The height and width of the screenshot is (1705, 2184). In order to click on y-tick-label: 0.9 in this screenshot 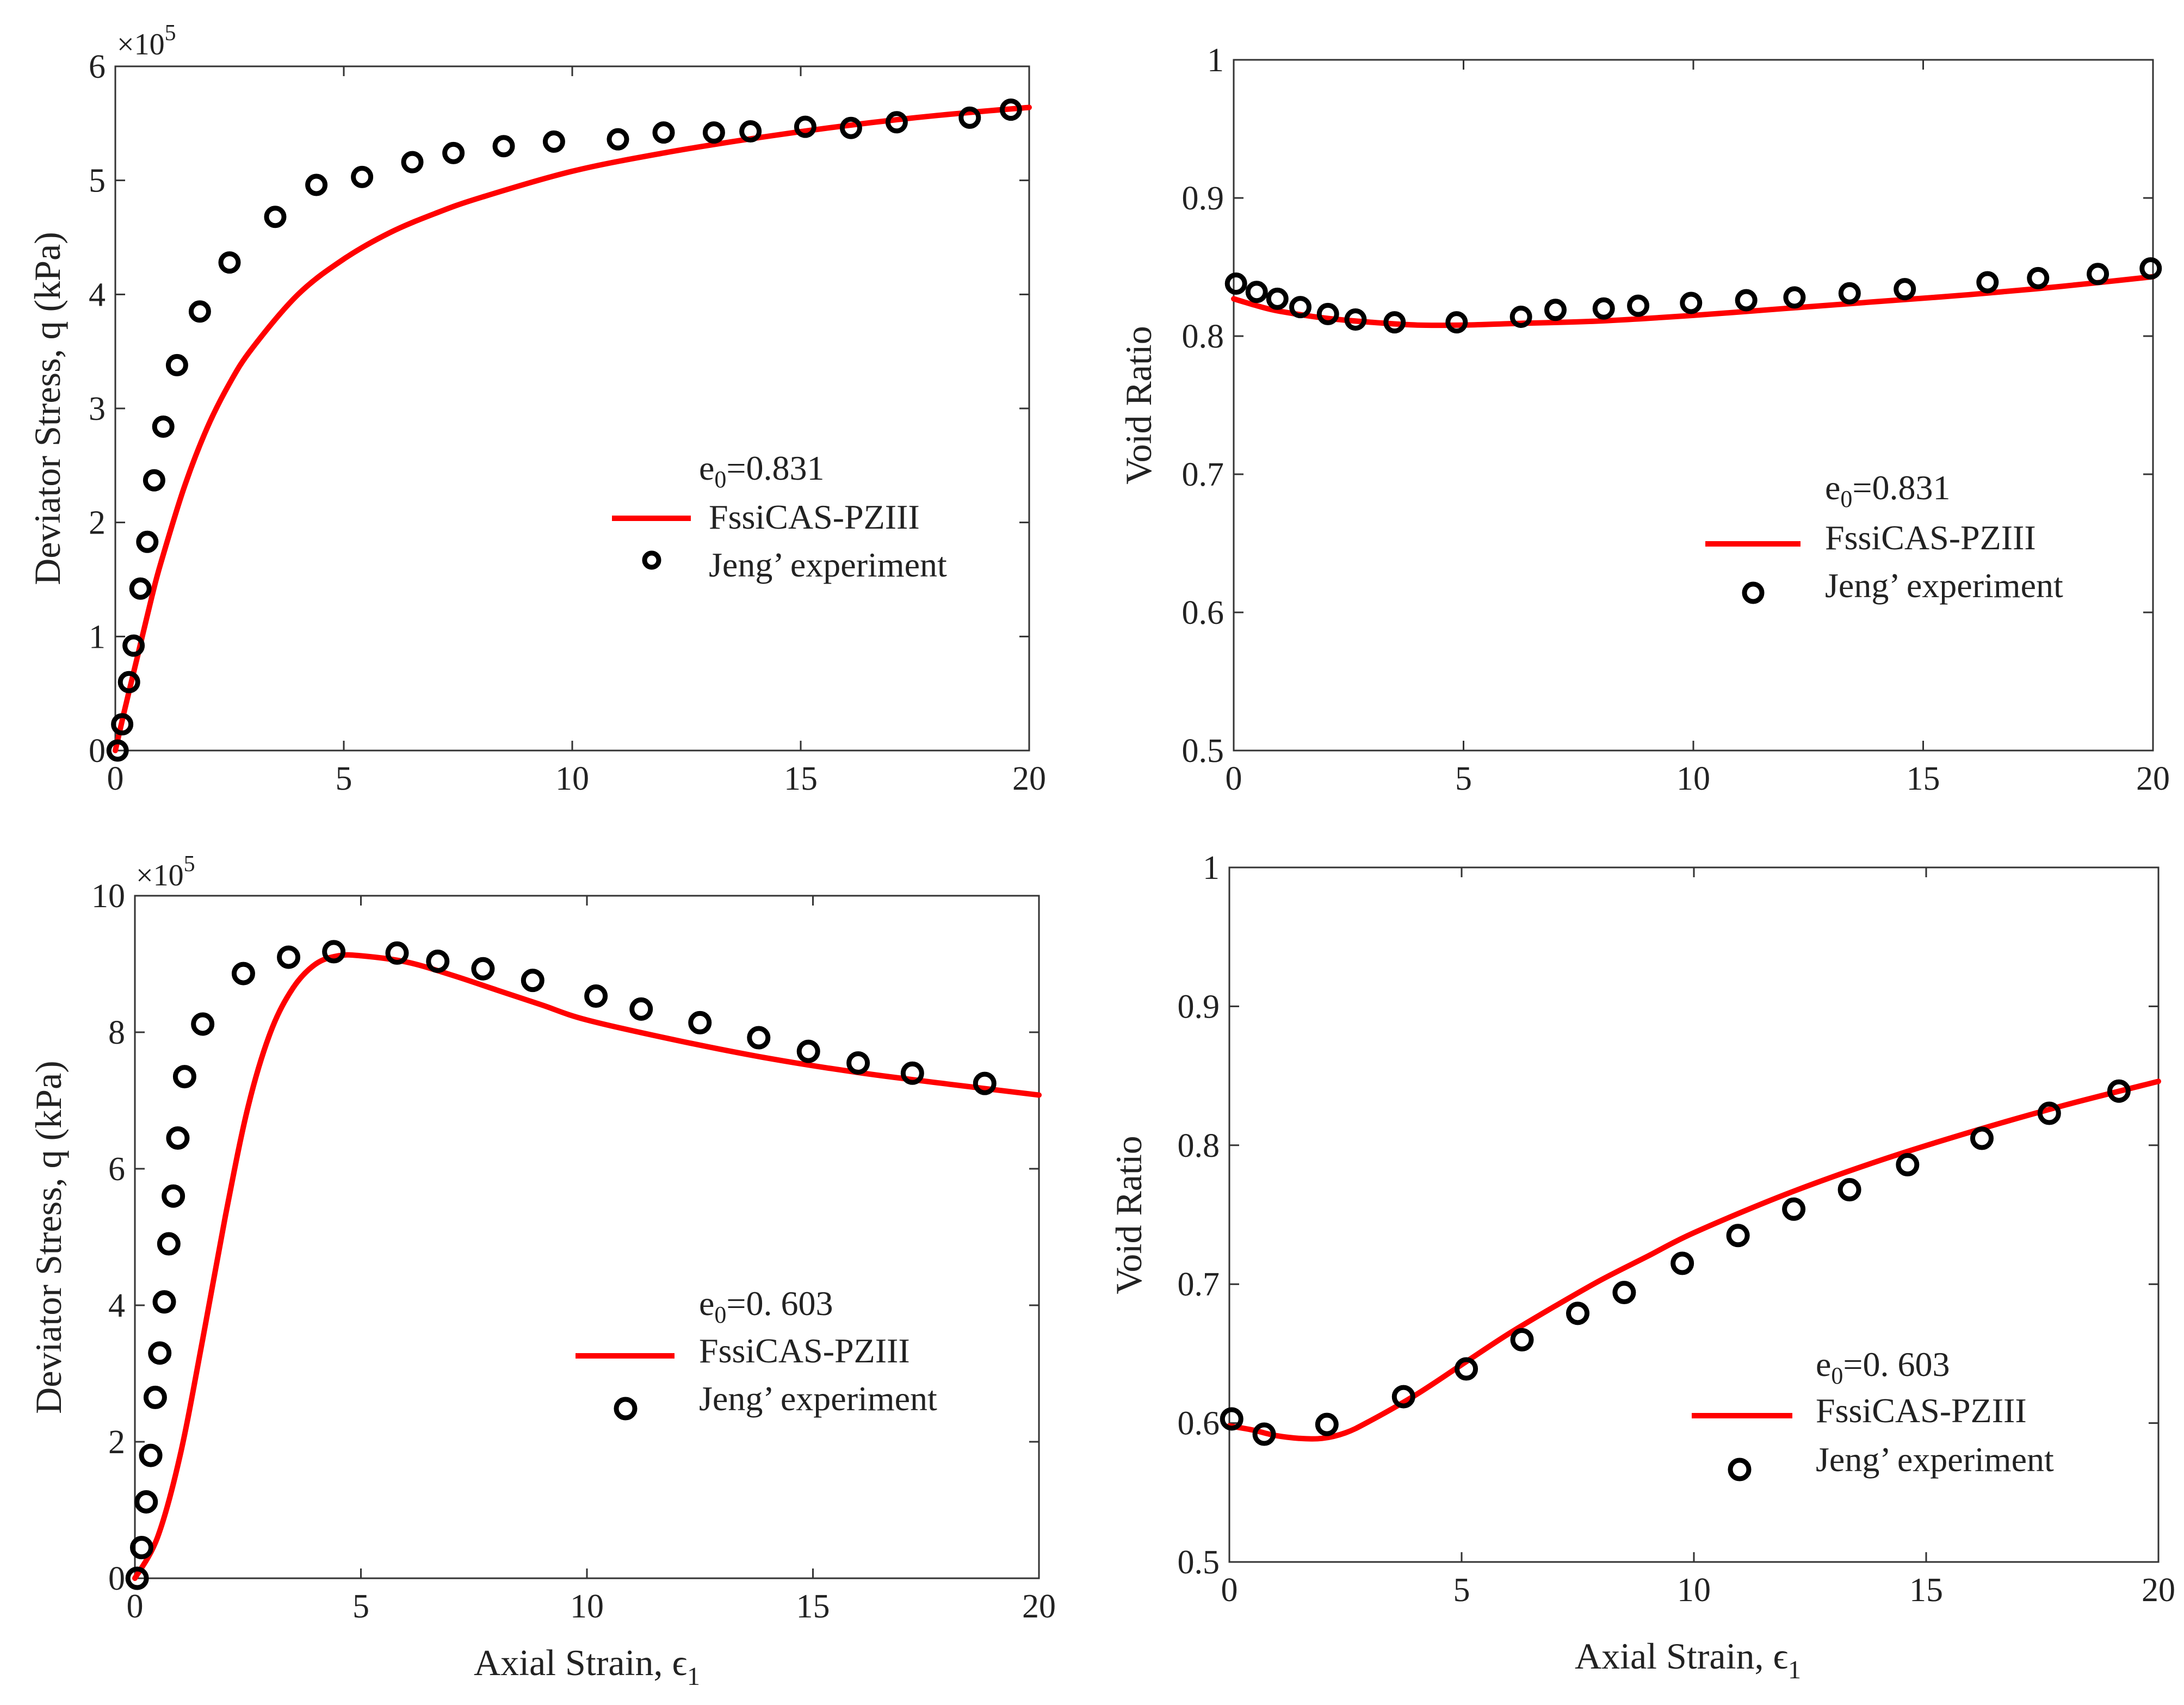, I will do `click(1203, 198)`.